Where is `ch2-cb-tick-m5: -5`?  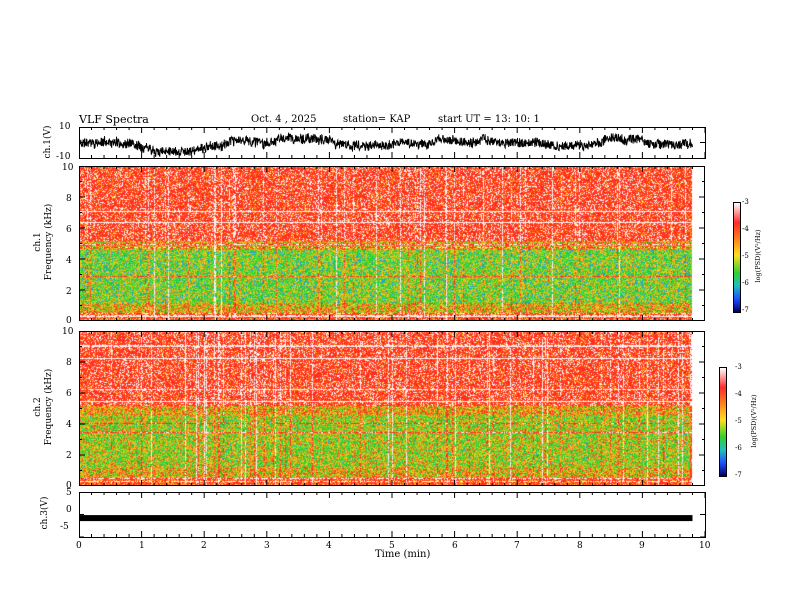 ch2-cb-tick-m5: -5 is located at coordinates (738, 421).